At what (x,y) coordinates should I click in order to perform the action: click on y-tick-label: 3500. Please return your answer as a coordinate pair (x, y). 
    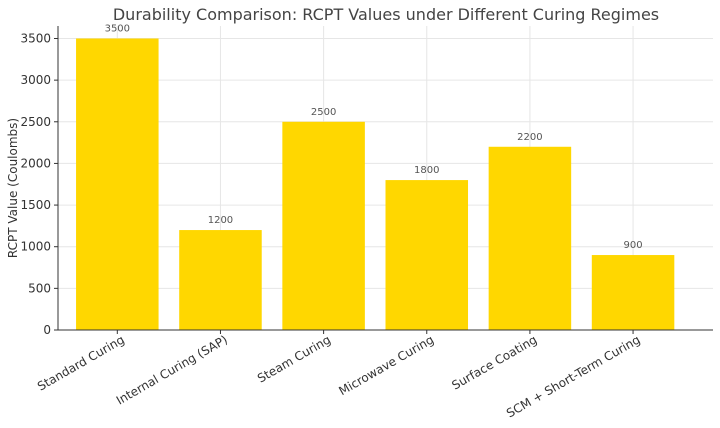
    Looking at the image, I should click on (35, 38).